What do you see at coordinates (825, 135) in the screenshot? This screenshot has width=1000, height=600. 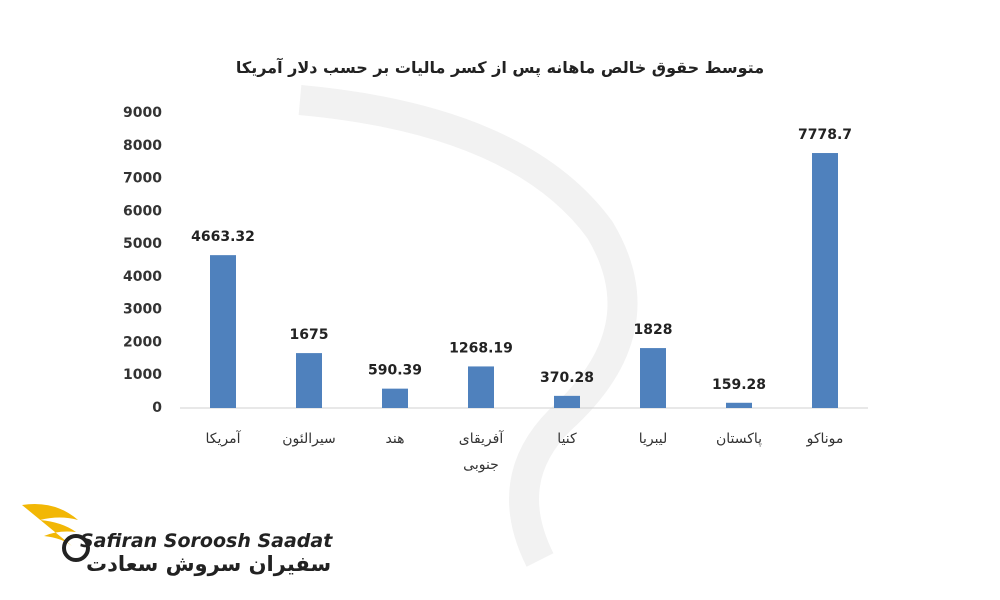 I see `data-label: 7778.7` at bounding box center [825, 135].